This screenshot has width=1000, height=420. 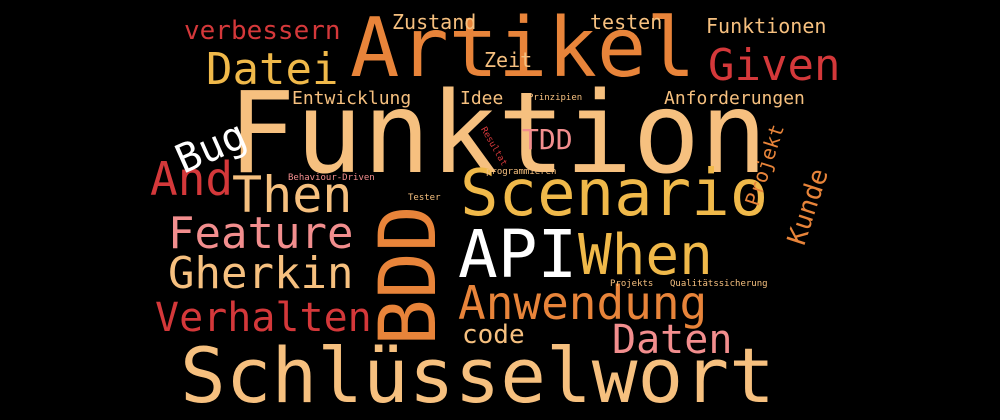 I want to click on word-api: API, so click(x=518, y=254).